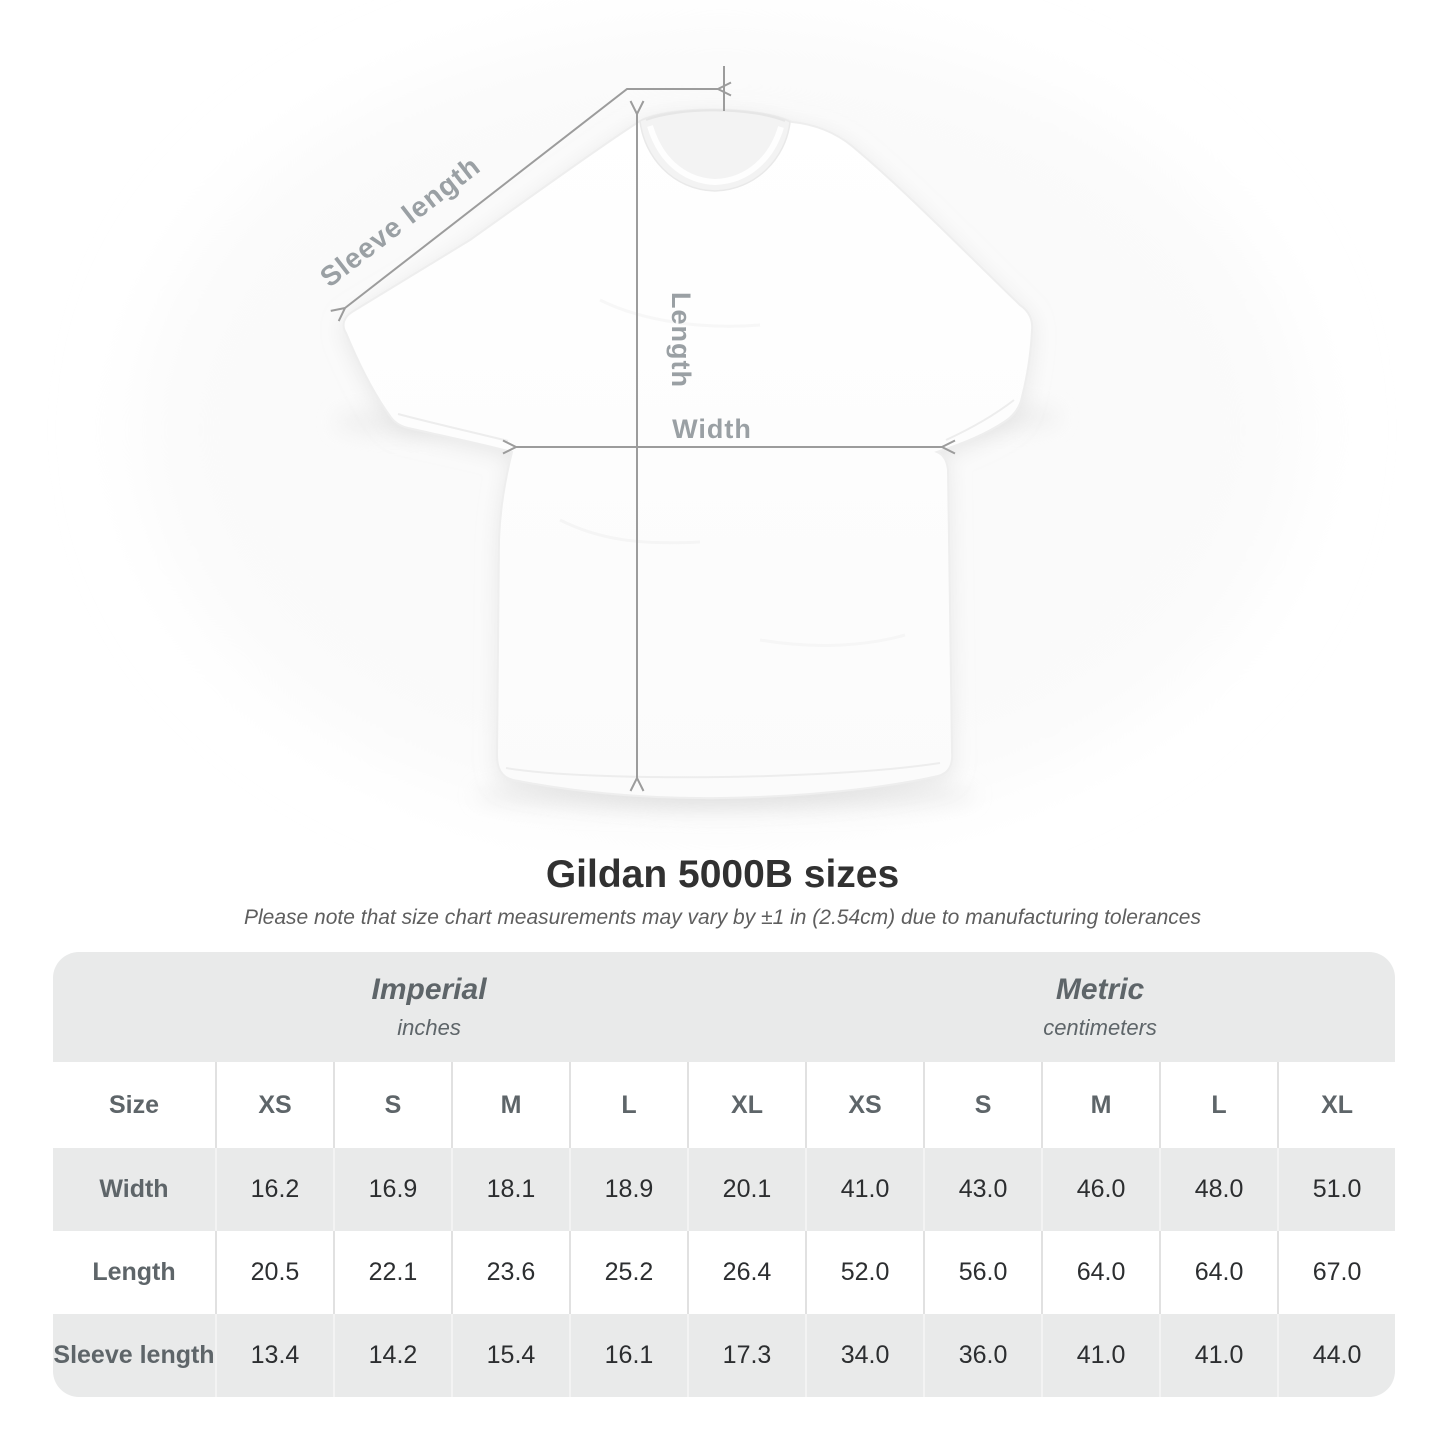 This screenshot has height=1445, width=1445. I want to click on cell: 22.1, so click(392, 1272).